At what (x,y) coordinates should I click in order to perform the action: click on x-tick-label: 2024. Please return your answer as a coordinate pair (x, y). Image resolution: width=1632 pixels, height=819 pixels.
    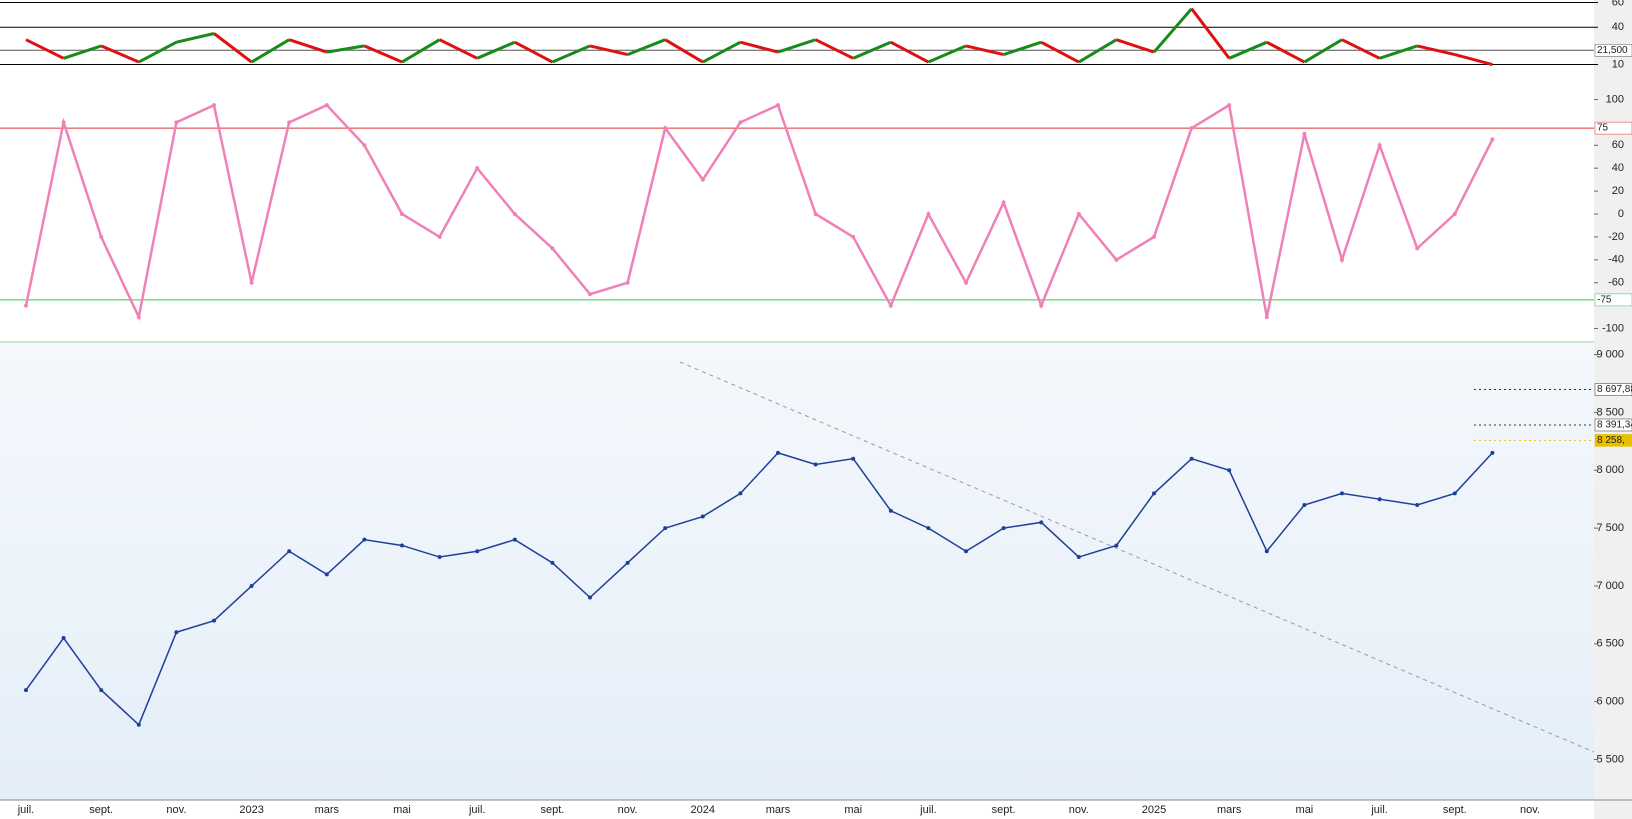
    Looking at the image, I should click on (703, 810).